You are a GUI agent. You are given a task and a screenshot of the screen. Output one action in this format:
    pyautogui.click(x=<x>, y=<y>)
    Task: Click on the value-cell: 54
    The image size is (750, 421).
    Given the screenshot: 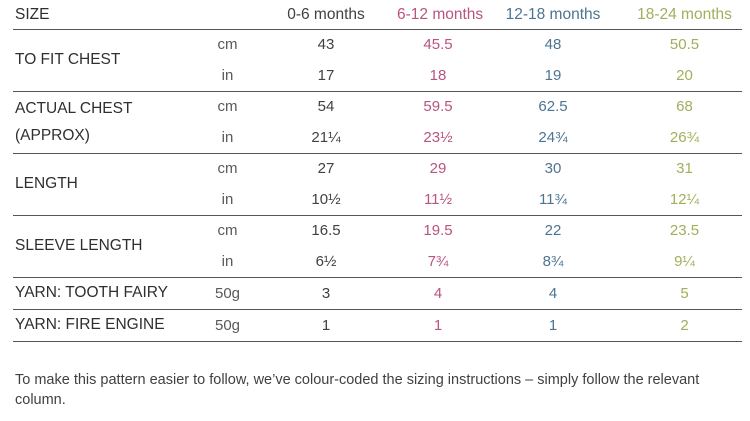 What is the action you would take?
    pyautogui.click(x=326, y=107)
    